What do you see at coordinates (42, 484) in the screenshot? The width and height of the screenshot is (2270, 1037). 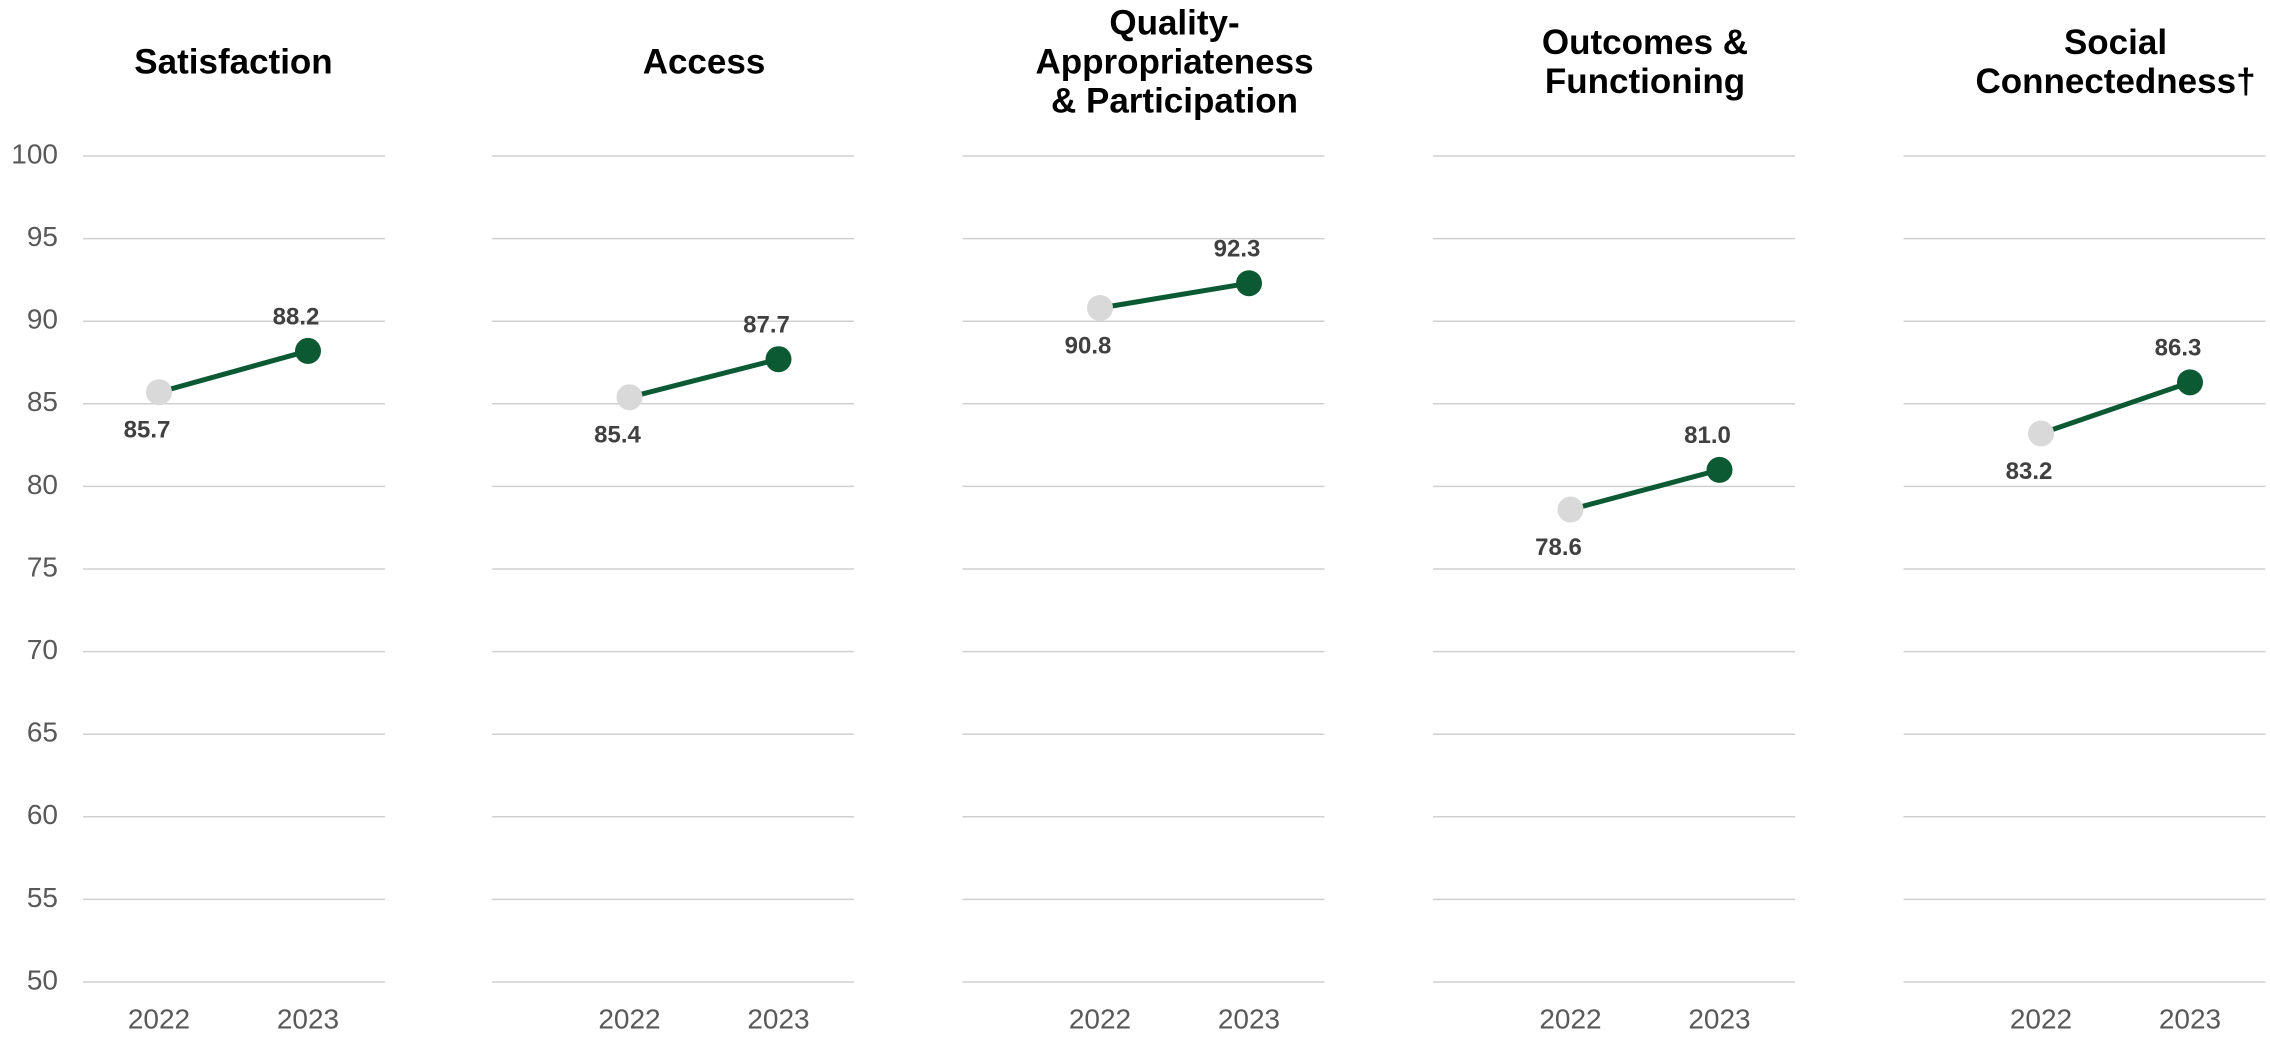 I see `y-tick-label: 80` at bounding box center [42, 484].